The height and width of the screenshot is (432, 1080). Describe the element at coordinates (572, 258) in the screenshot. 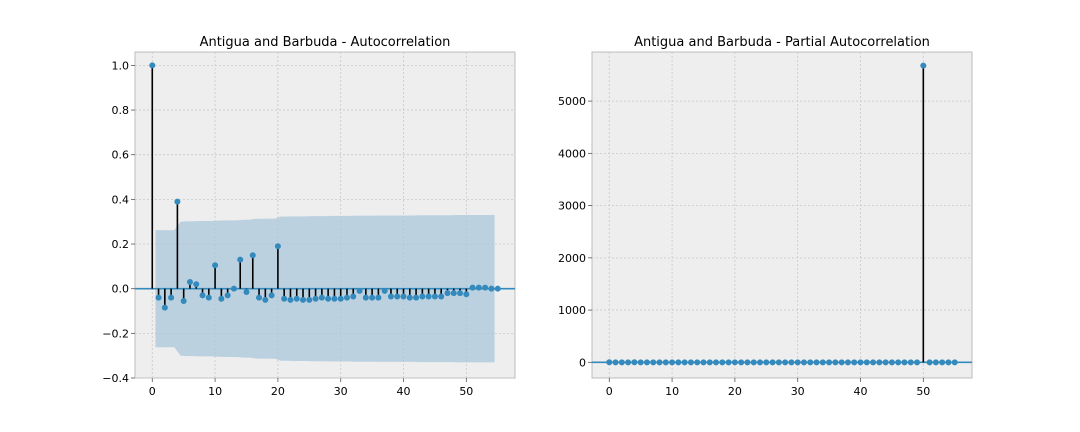

I see `y-tick-label: 2000` at that location.